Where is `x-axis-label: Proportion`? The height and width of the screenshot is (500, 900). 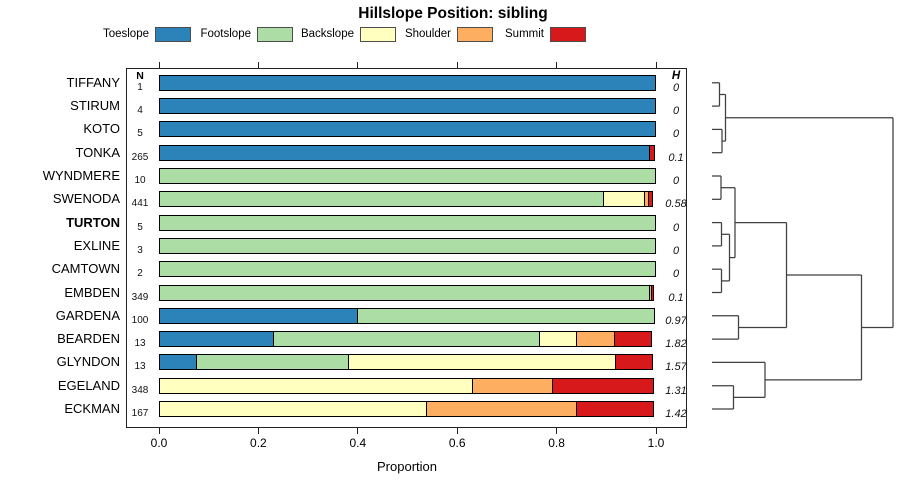 x-axis-label: Proportion is located at coordinates (407, 466).